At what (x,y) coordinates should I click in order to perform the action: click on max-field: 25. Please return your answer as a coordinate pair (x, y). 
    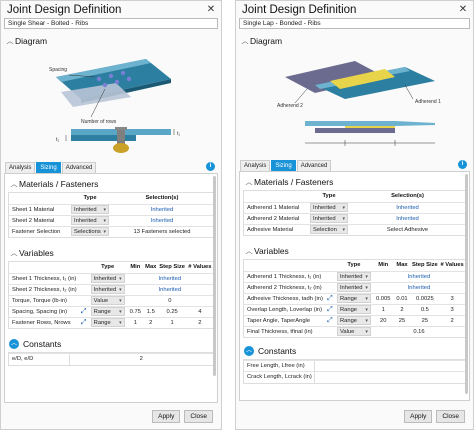
    Looking at the image, I should click on (402, 320).